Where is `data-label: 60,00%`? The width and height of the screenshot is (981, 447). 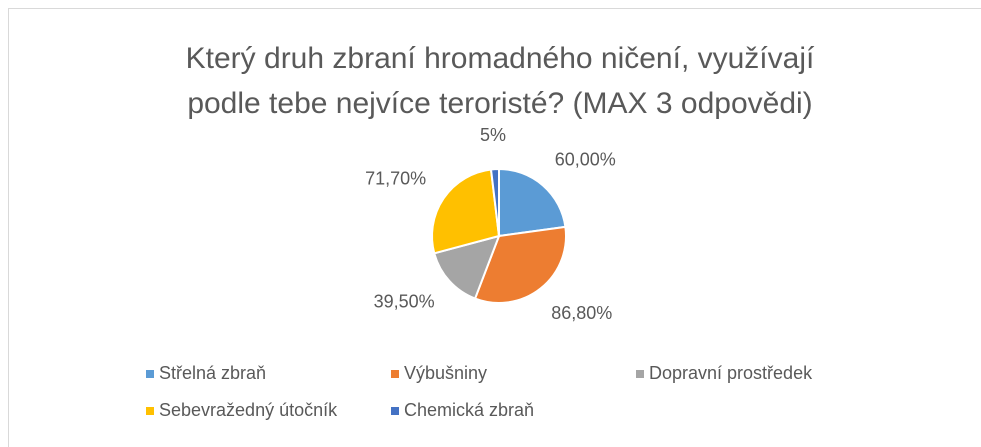
data-label: 60,00% is located at coordinates (585, 159).